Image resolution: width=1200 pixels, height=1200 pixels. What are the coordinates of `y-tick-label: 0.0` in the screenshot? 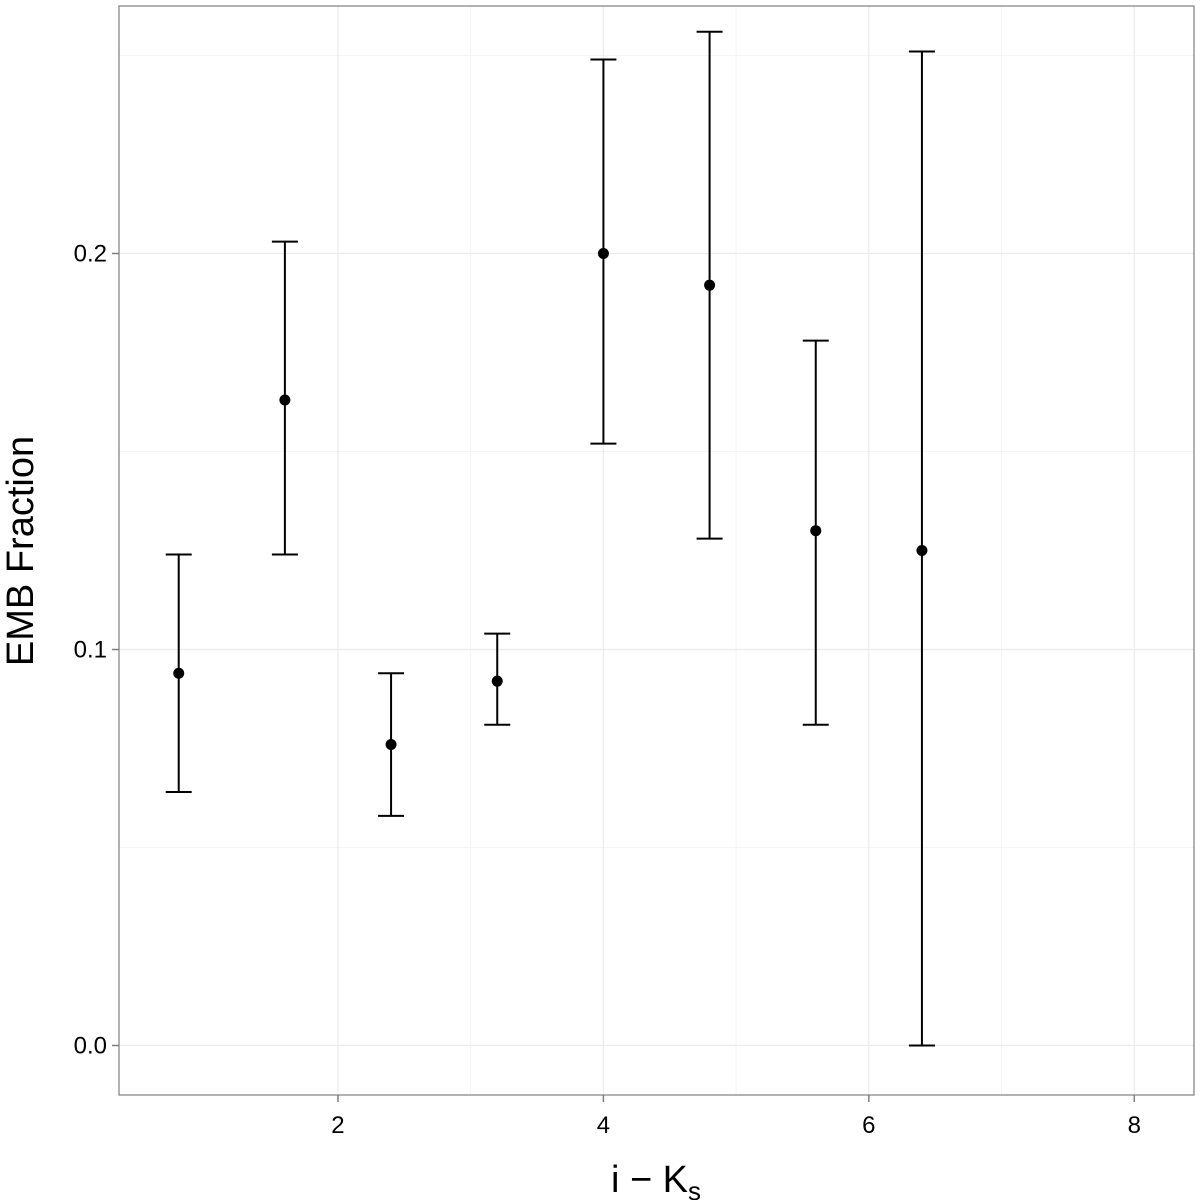 It's located at (90, 1046).